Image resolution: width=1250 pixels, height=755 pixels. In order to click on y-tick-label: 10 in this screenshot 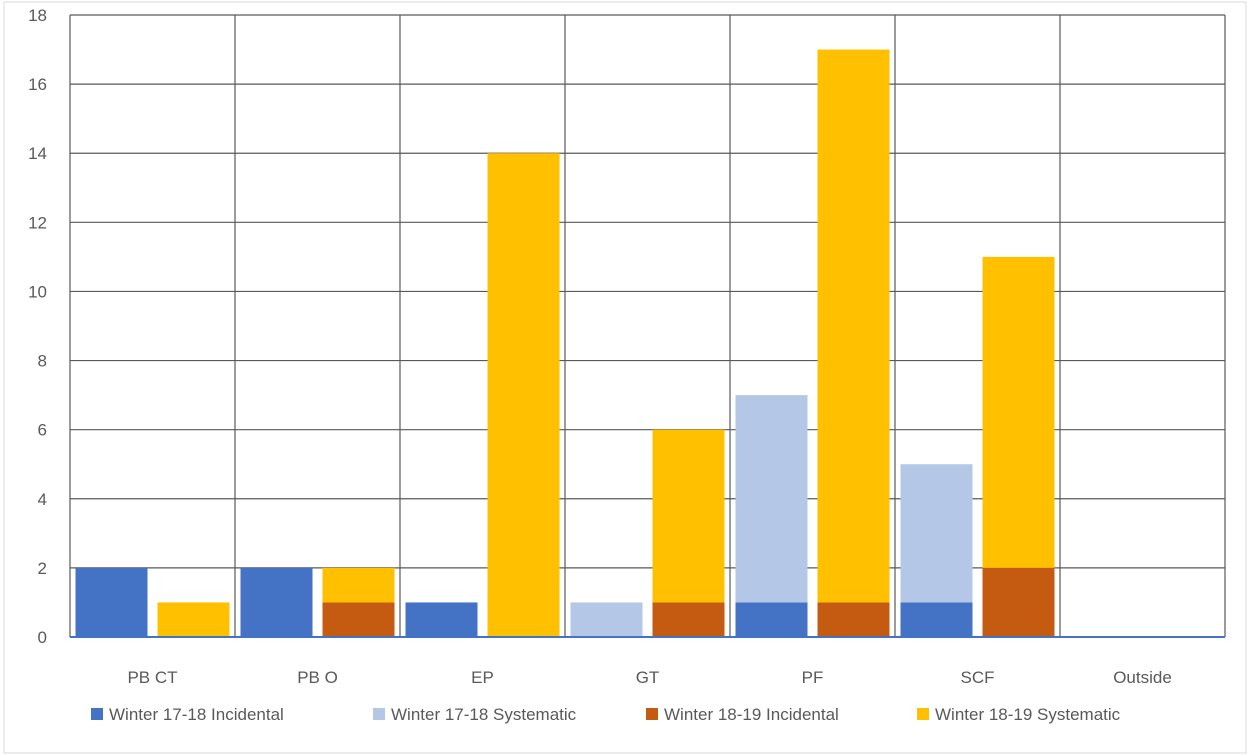, I will do `click(37, 291)`.